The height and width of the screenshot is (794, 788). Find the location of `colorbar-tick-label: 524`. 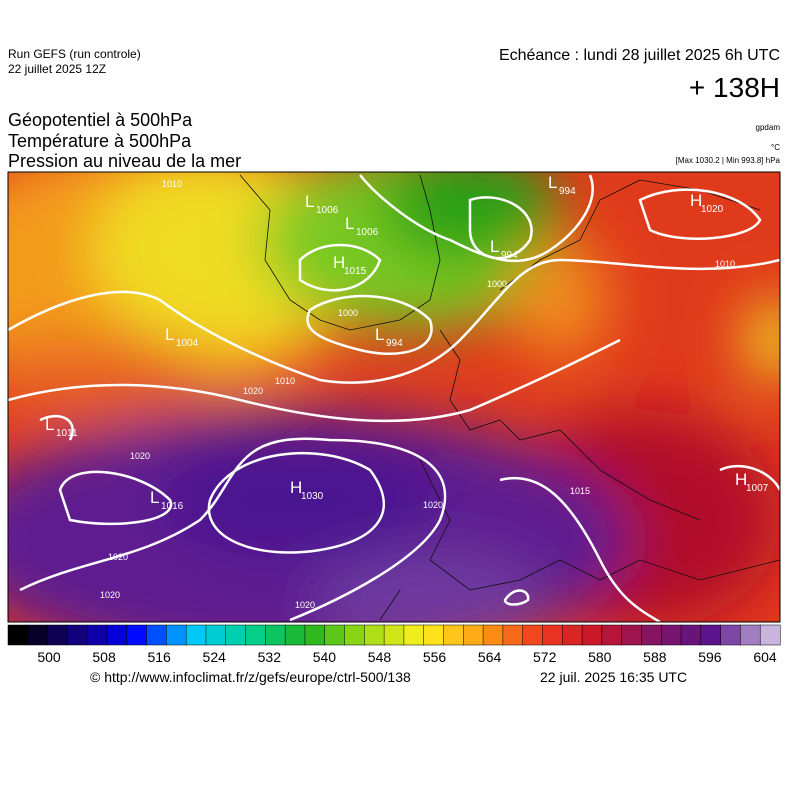

colorbar-tick-label: 524 is located at coordinates (215, 657).